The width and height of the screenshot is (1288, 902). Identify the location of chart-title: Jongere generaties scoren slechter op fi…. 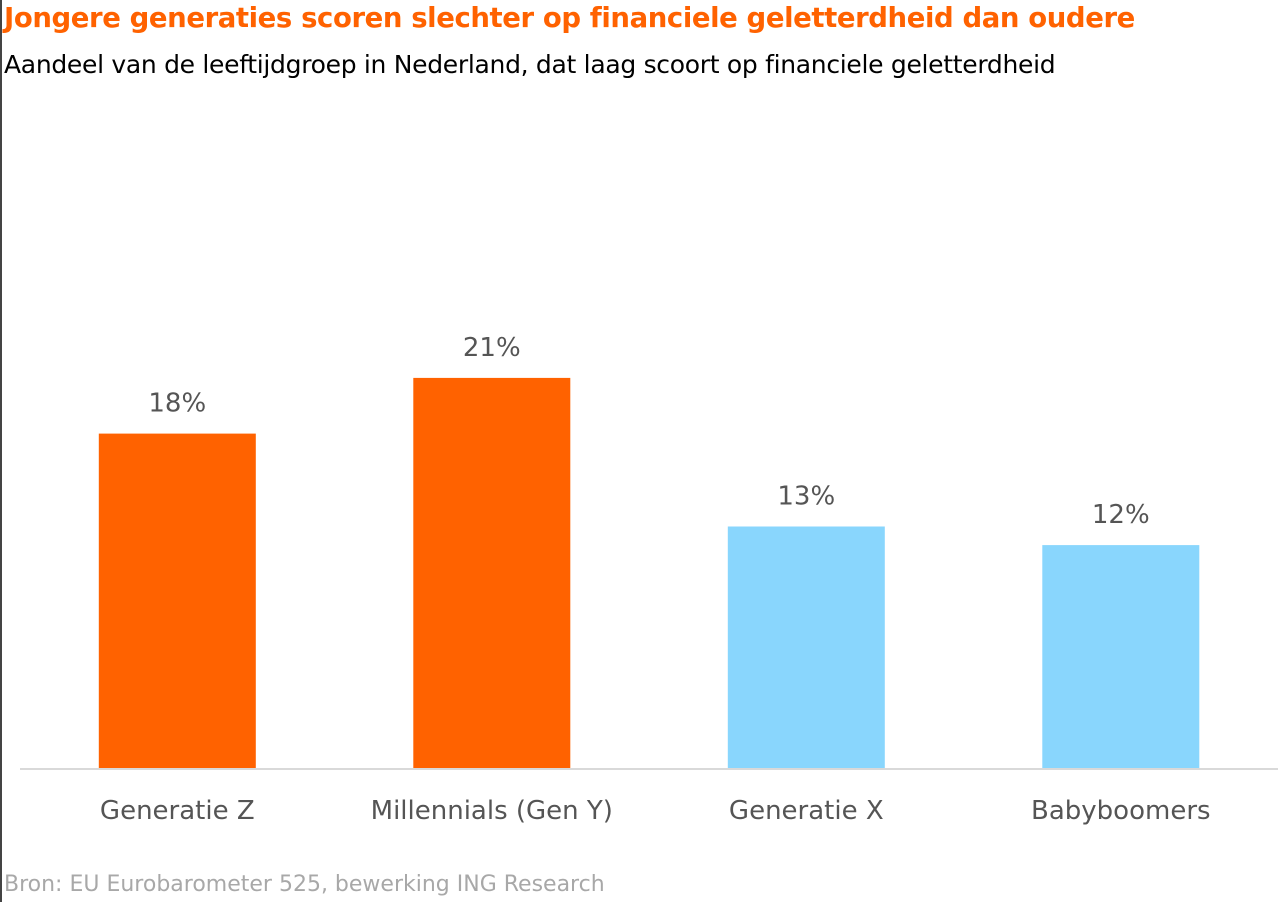
(569, 18).